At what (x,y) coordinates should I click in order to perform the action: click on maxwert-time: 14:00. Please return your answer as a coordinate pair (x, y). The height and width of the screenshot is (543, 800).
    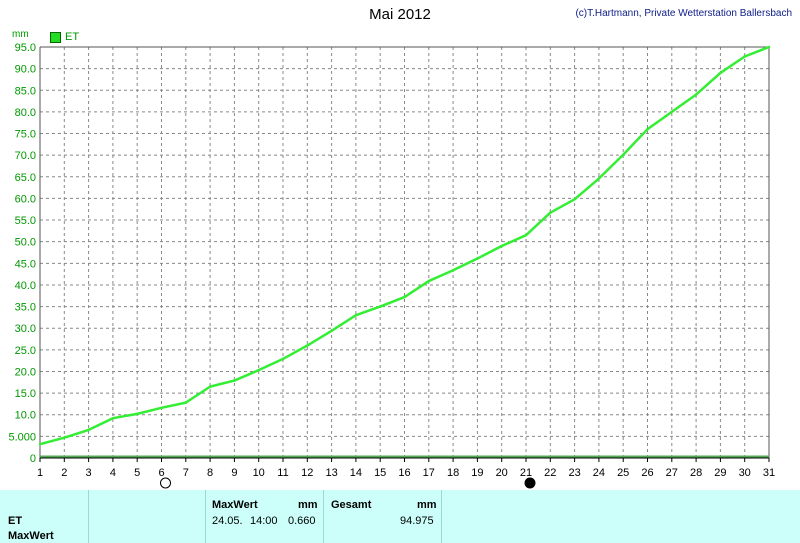
    Looking at the image, I should click on (264, 521).